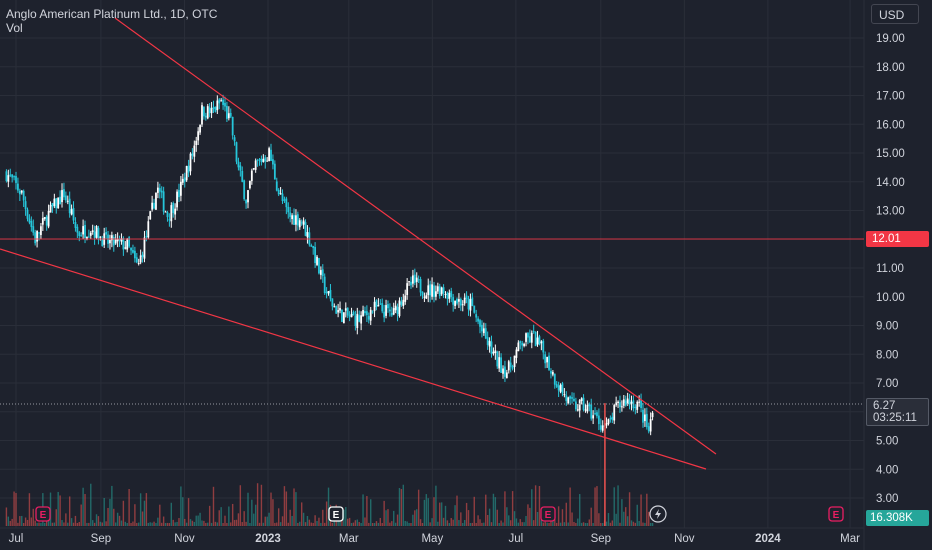  I want to click on y-tick-label: 7.00, so click(887, 384).